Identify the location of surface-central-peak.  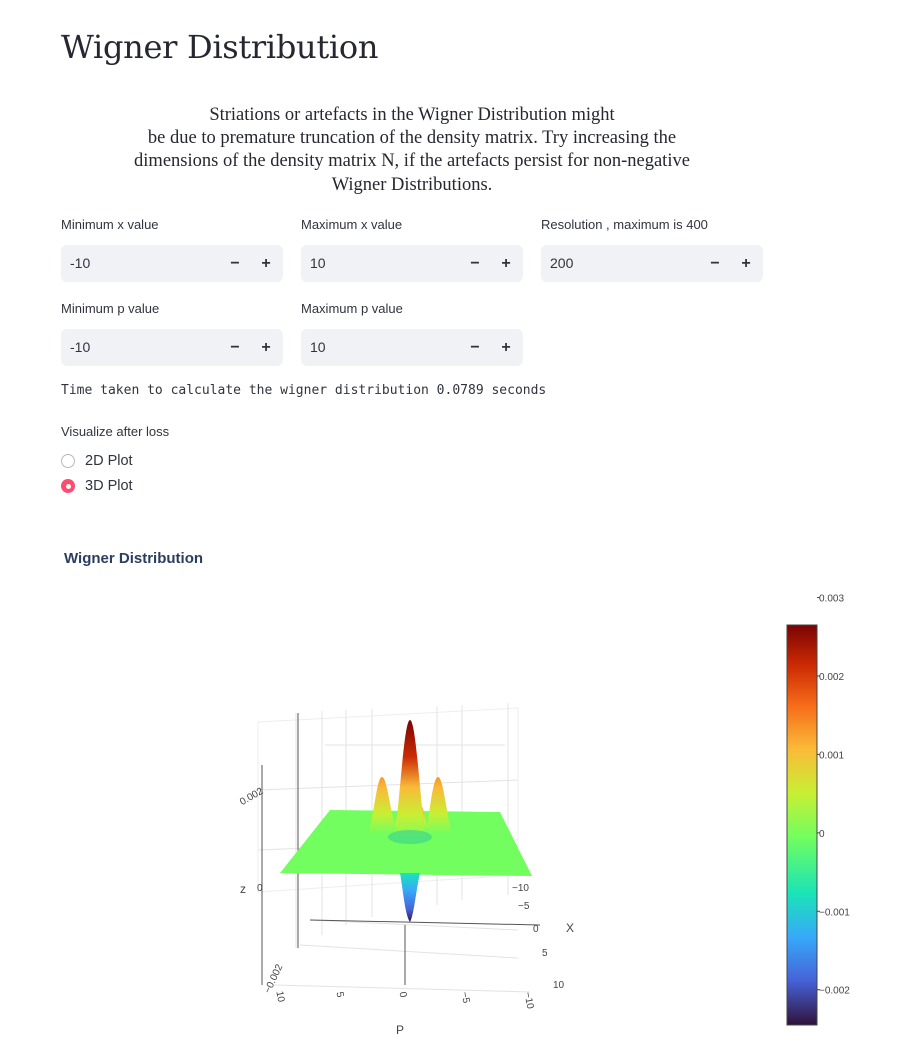
(410, 781).